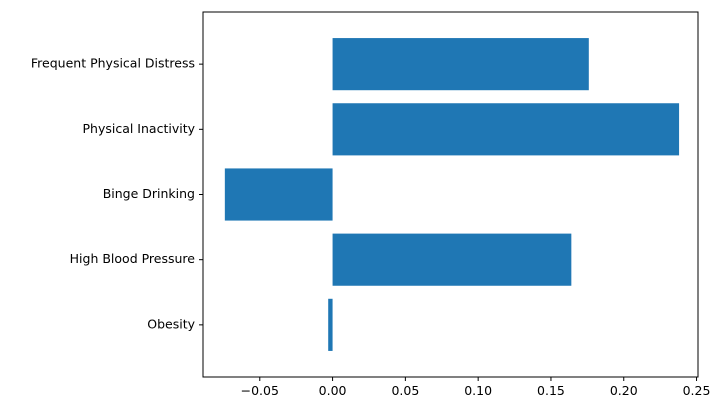 Image resolution: width=718 pixels, height=417 pixels. Describe the element at coordinates (624, 390) in the screenshot. I see `x-tick-label: 0.20` at that location.